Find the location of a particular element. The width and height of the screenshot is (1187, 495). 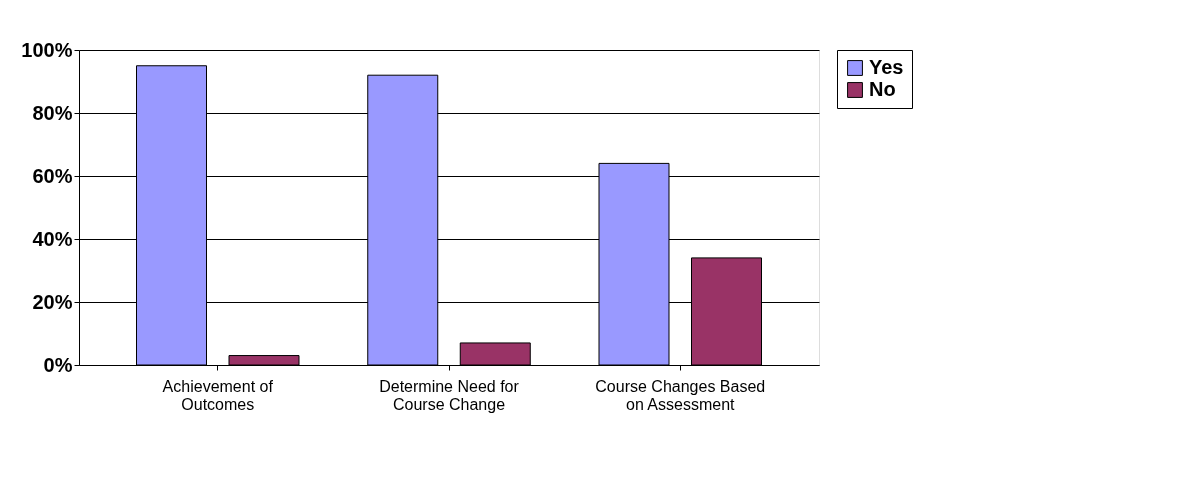

y-tick-label: 0% is located at coordinates (58, 364).